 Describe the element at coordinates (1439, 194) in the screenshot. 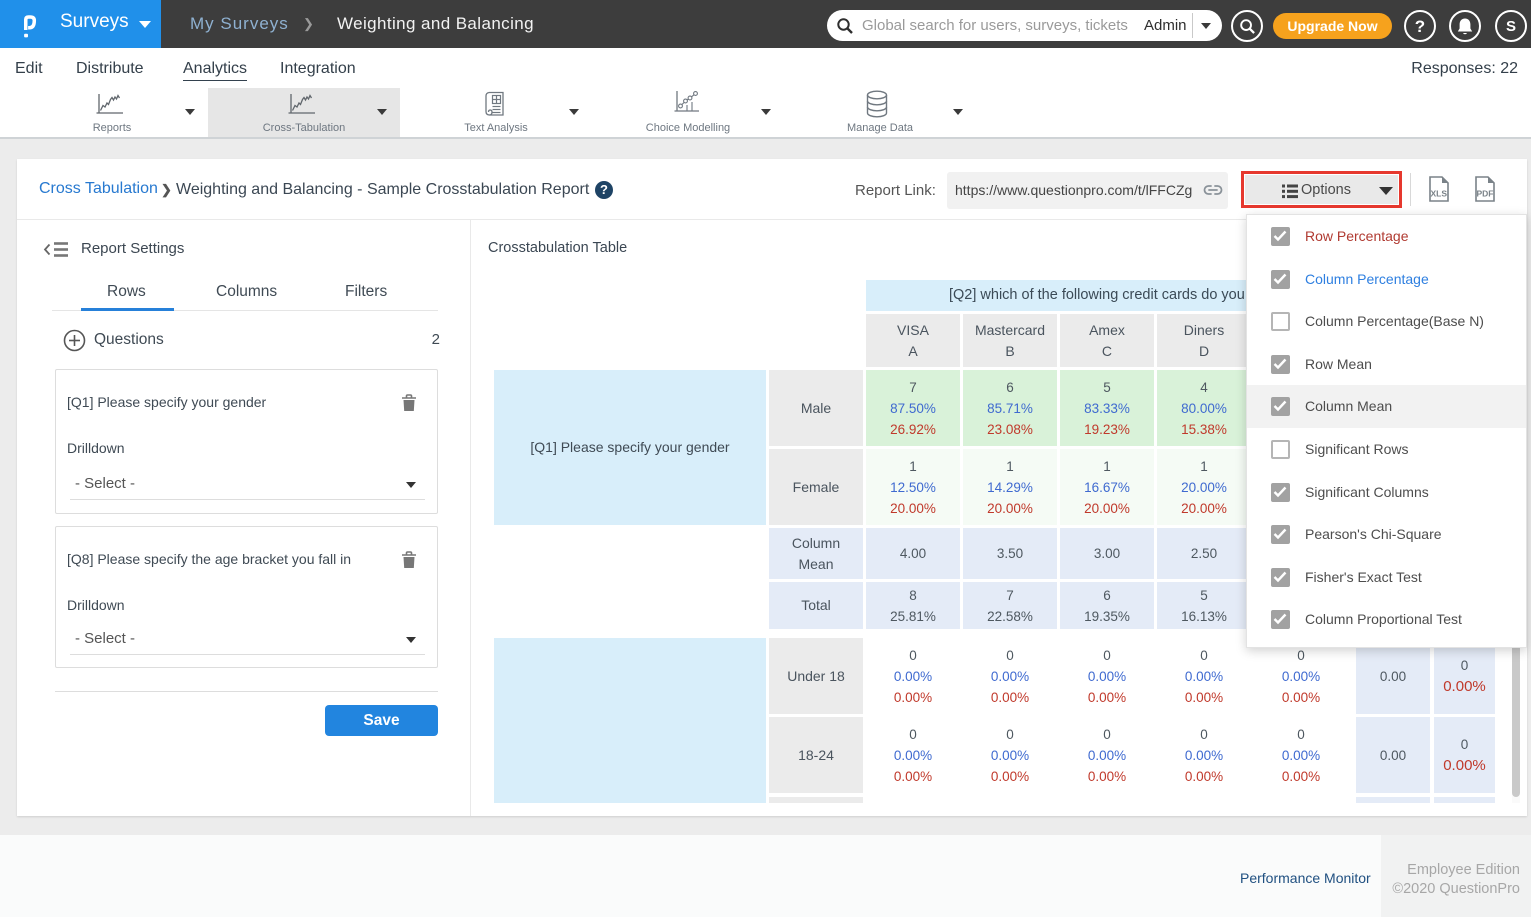

I see `svg-text: XLS` at that location.